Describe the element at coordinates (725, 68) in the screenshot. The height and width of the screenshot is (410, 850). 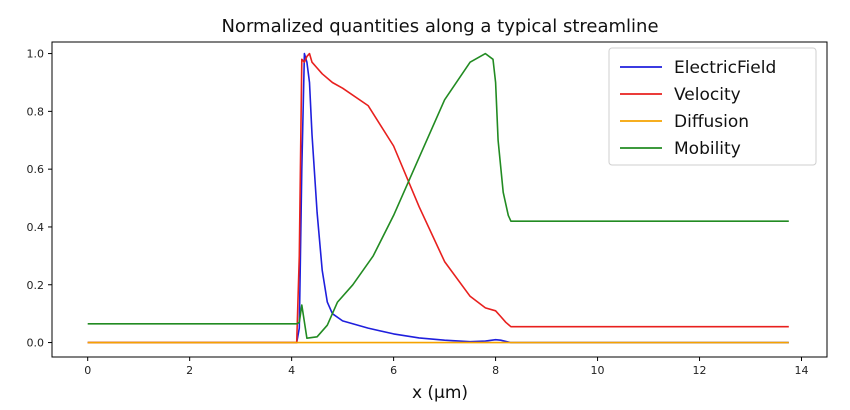
I see `legend-label-electricfield: ElectricField` at that location.